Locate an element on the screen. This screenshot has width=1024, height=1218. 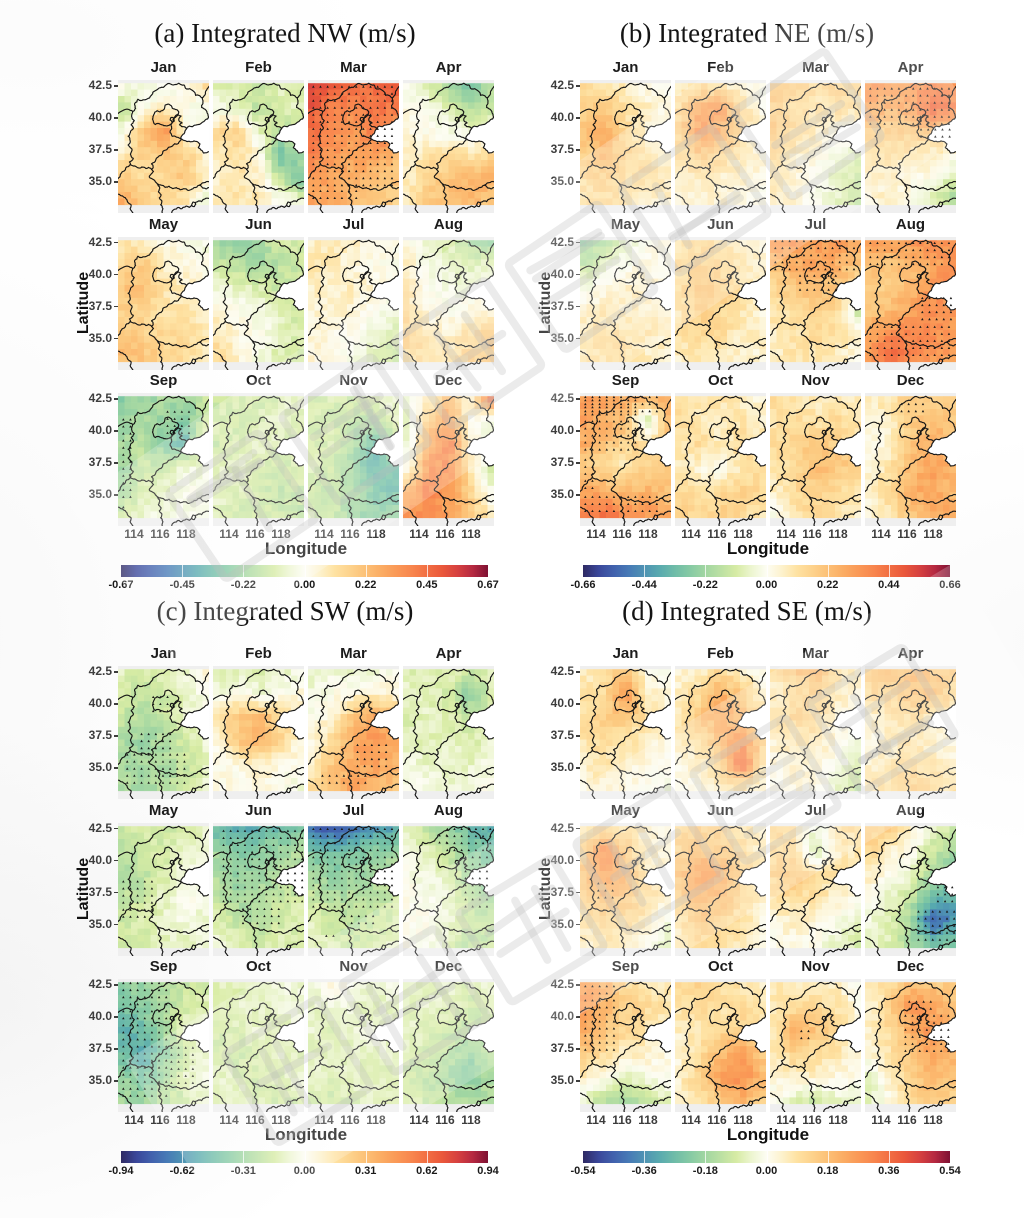
ytick-d-r2-37.5: 37.5 is located at coordinates (562, 1048).